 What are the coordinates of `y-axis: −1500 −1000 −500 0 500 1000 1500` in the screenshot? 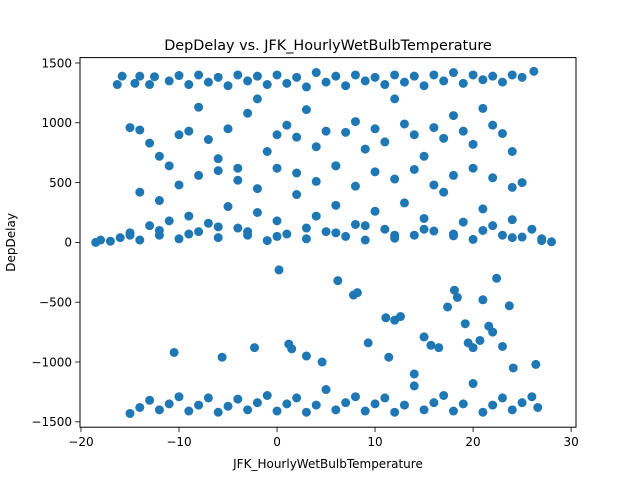 It's located at (55, 242).